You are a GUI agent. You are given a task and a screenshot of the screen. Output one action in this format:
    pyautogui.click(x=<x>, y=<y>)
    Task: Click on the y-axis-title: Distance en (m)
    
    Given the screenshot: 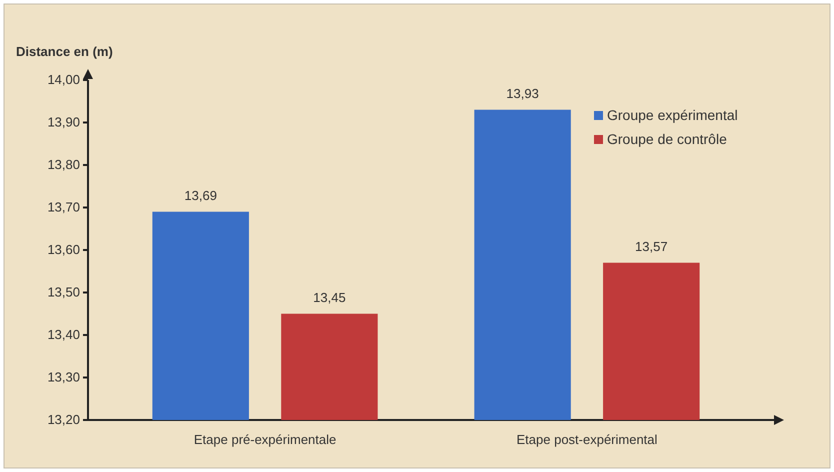 What is the action you would take?
    pyautogui.click(x=64, y=51)
    